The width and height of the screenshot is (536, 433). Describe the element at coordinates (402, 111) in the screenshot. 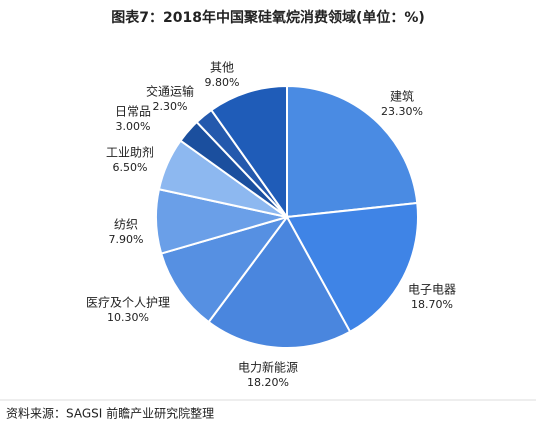

I see `value-label: 23.30%` at that location.